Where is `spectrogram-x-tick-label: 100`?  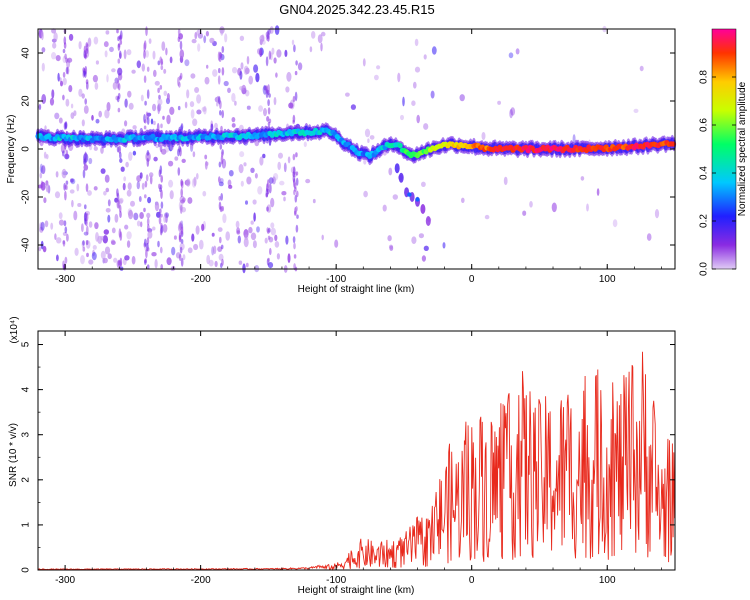
spectrogram-x-tick-label: 100 is located at coordinates (607, 279).